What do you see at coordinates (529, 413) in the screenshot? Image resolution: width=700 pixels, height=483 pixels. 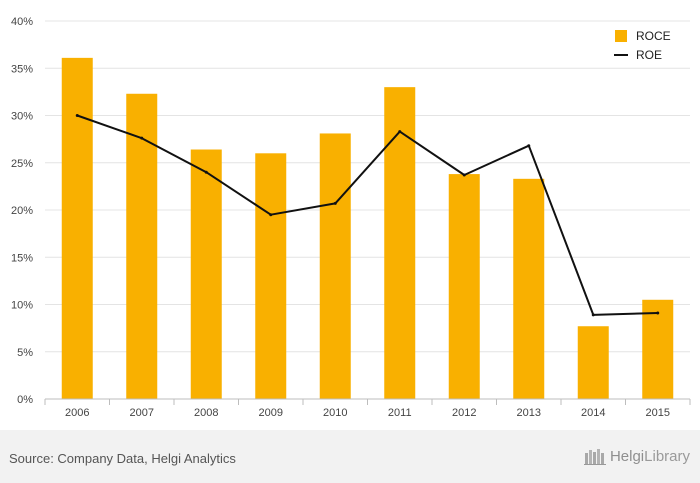 I see `x-tick-label: 2013` at bounding box center [529, 413].